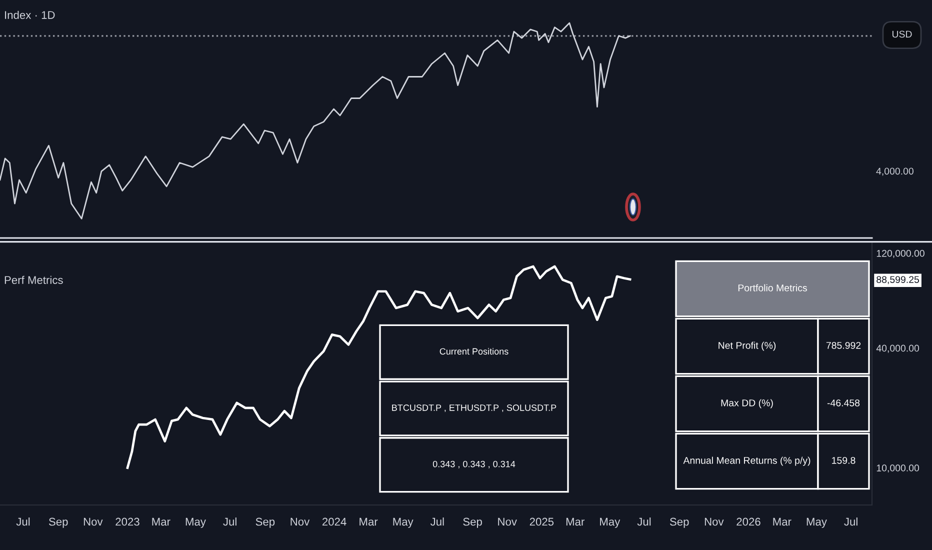 Image resolution: width=932 pixels, height=550 pixels. Describe the element at coordinates (33, 280) in the screenshot. I see `text: Perf Metrics` at that location.